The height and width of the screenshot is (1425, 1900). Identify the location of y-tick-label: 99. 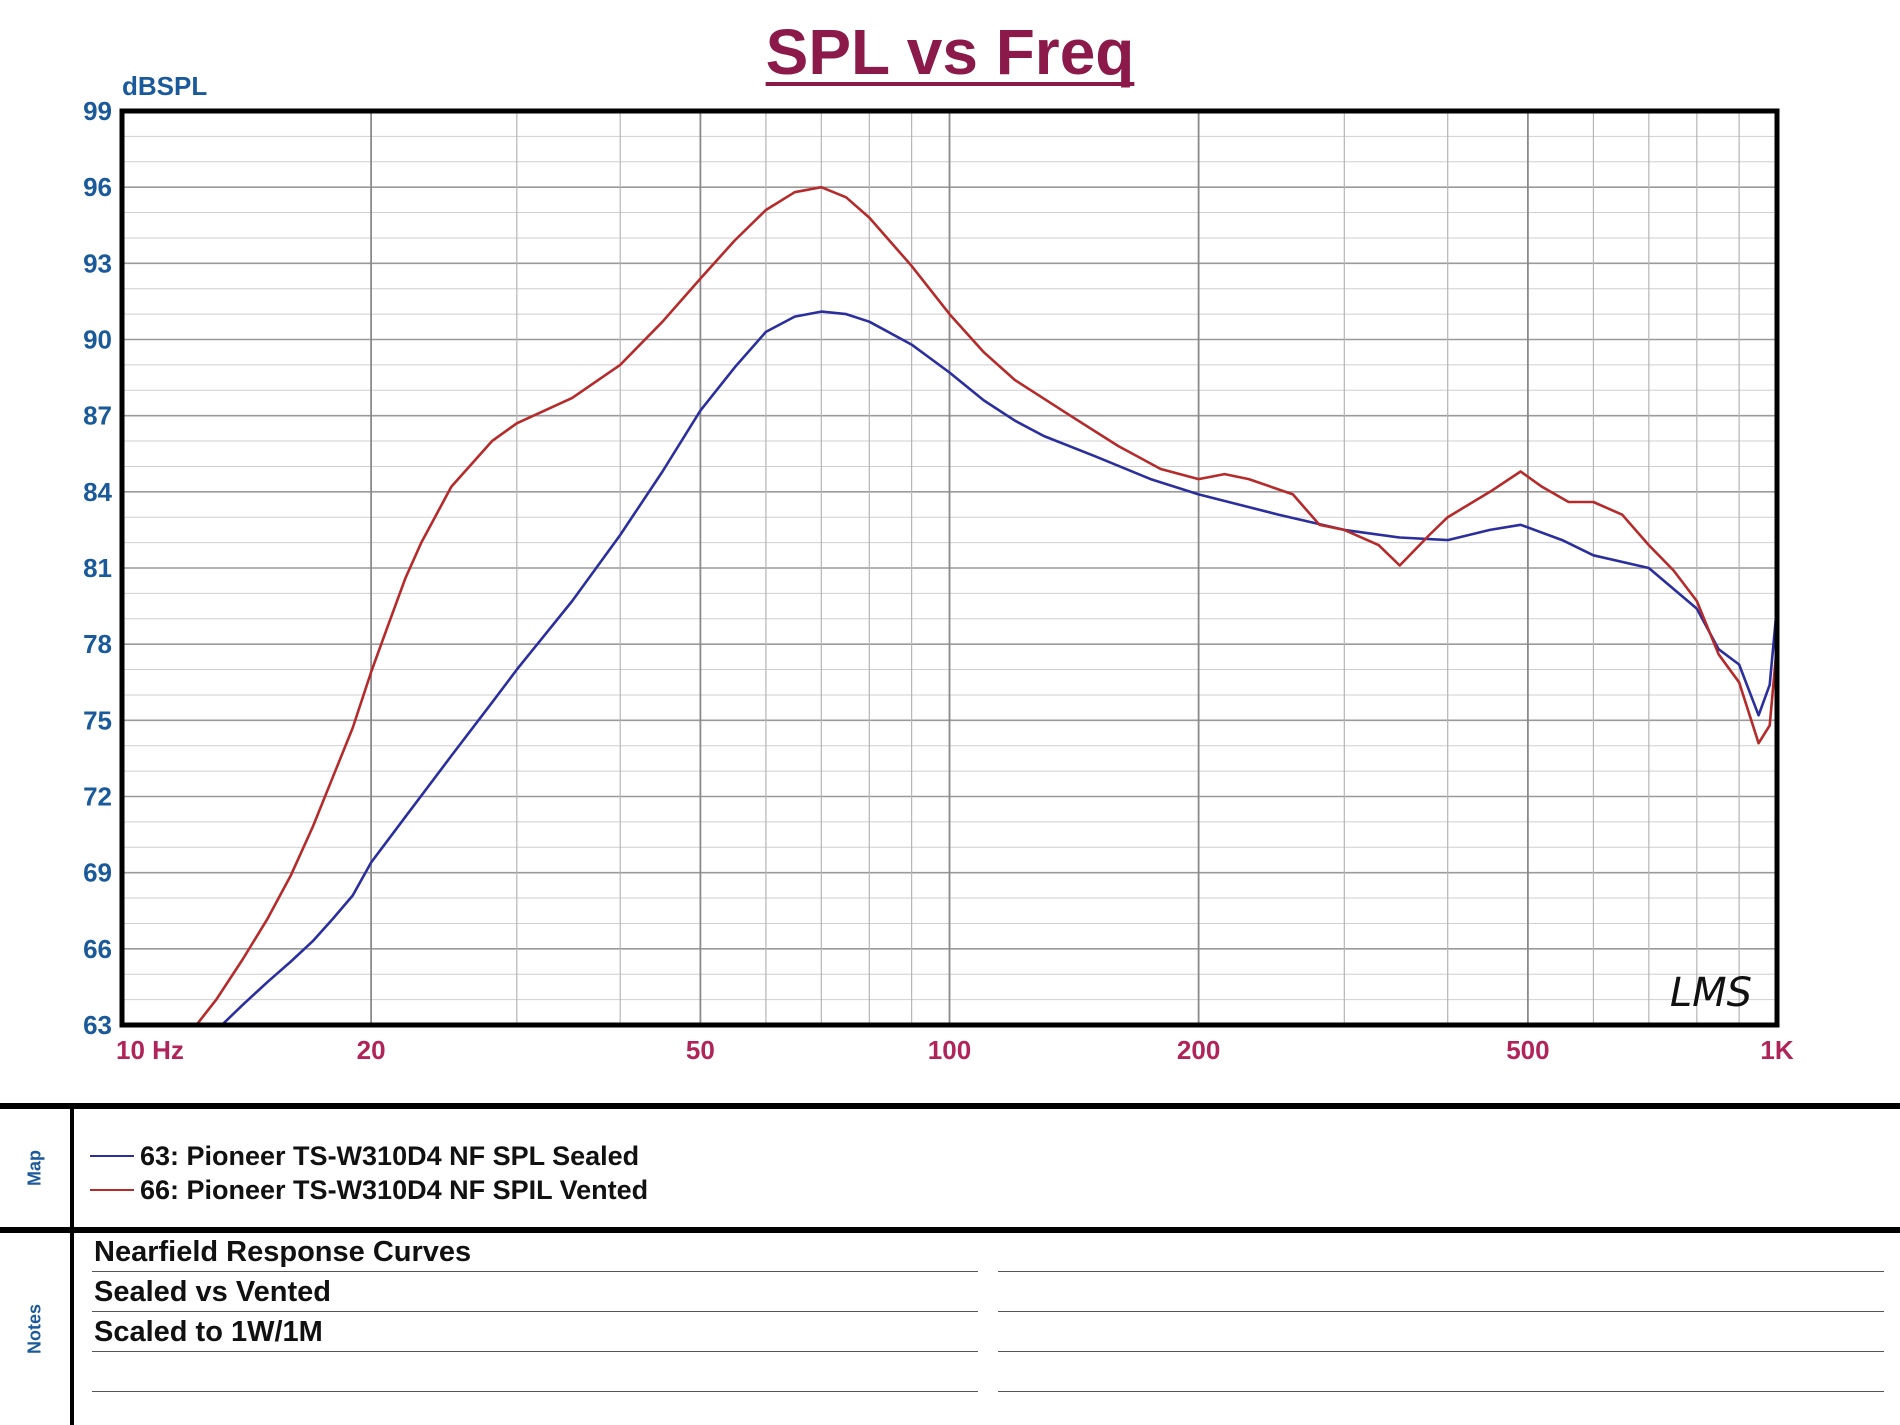
(97, 111).